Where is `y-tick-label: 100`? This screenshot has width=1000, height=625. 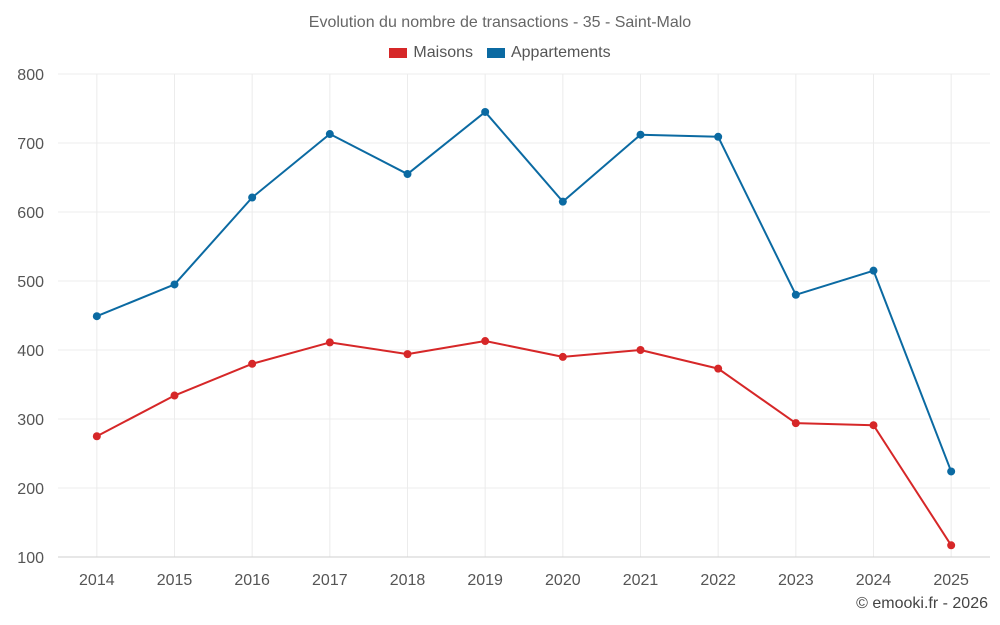 y-tick-label: 100 is located at coordinates (30, 558).